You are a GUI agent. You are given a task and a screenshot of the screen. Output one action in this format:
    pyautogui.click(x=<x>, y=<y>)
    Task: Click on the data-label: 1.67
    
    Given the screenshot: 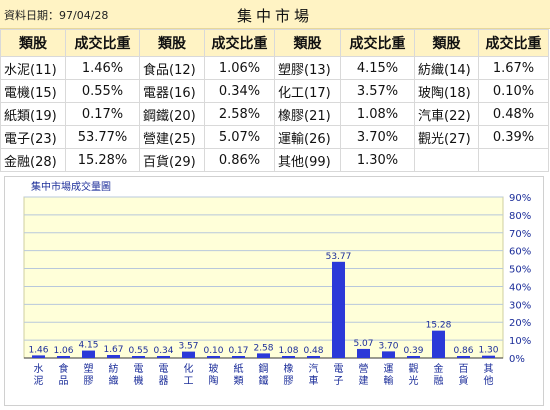 What is the action you would take?
    pyautogui.click(x=113, y=350)
    